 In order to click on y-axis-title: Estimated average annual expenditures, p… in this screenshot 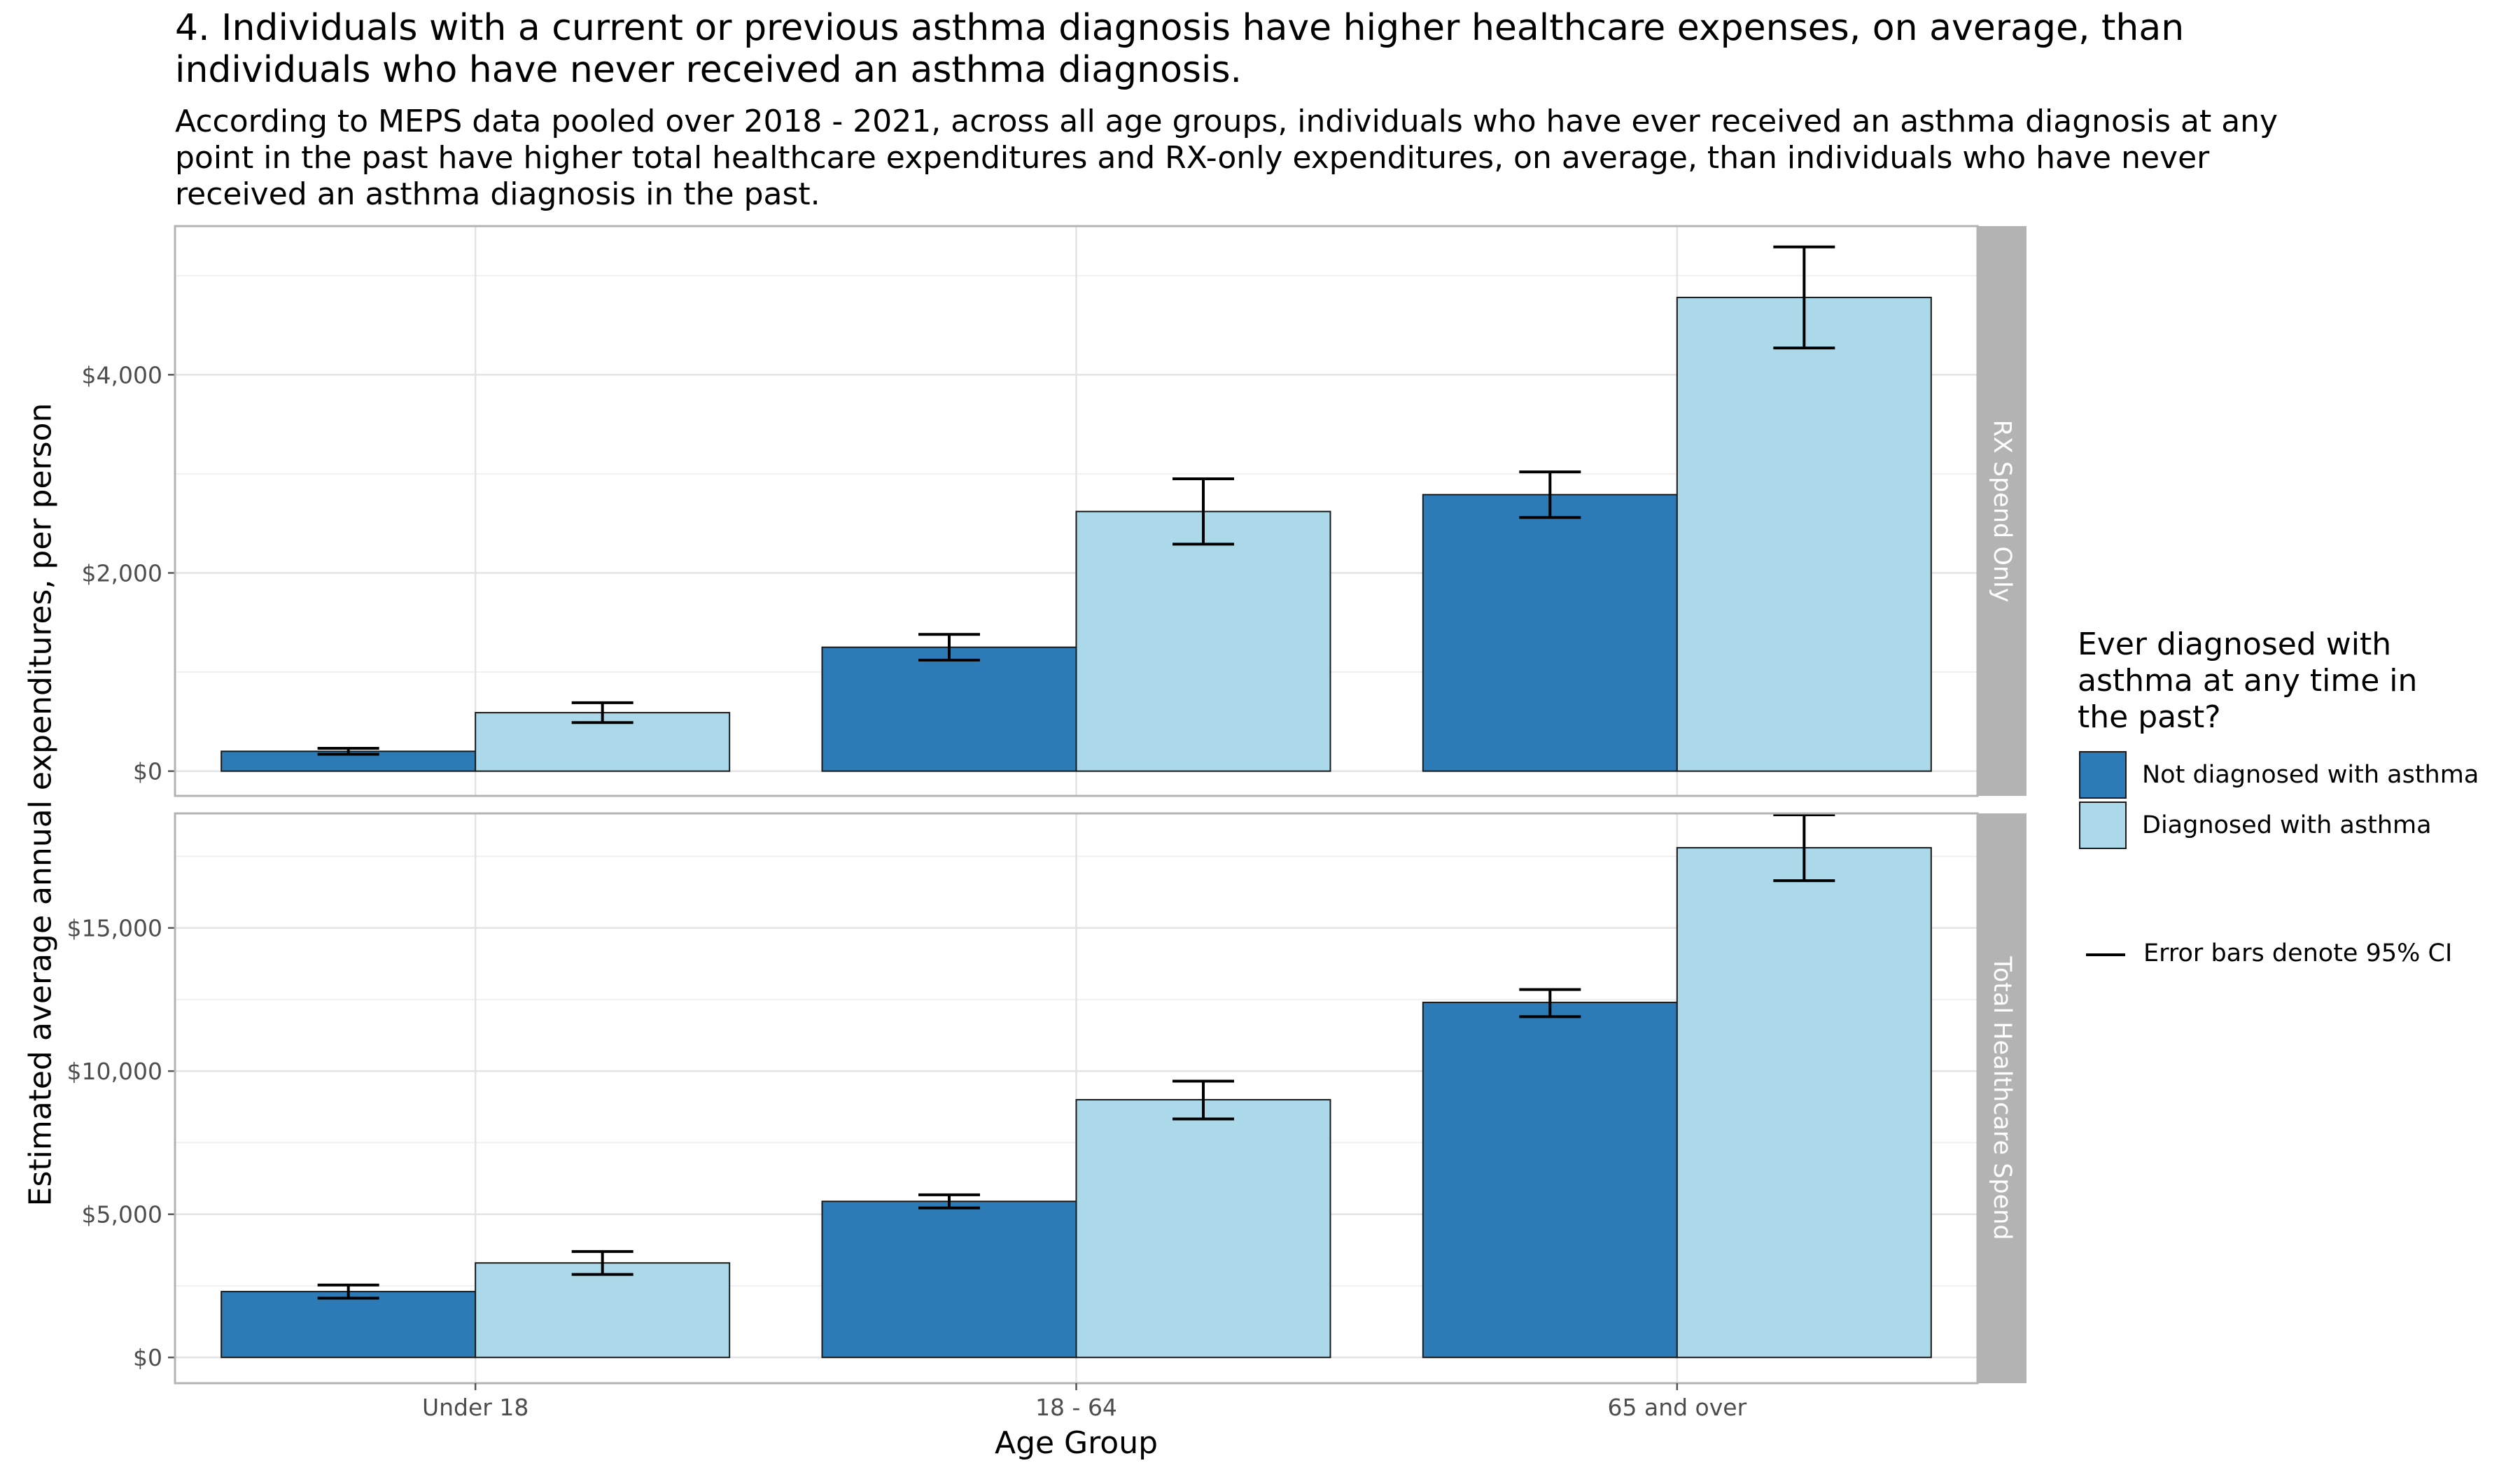, I will do `click(41, 805)`.